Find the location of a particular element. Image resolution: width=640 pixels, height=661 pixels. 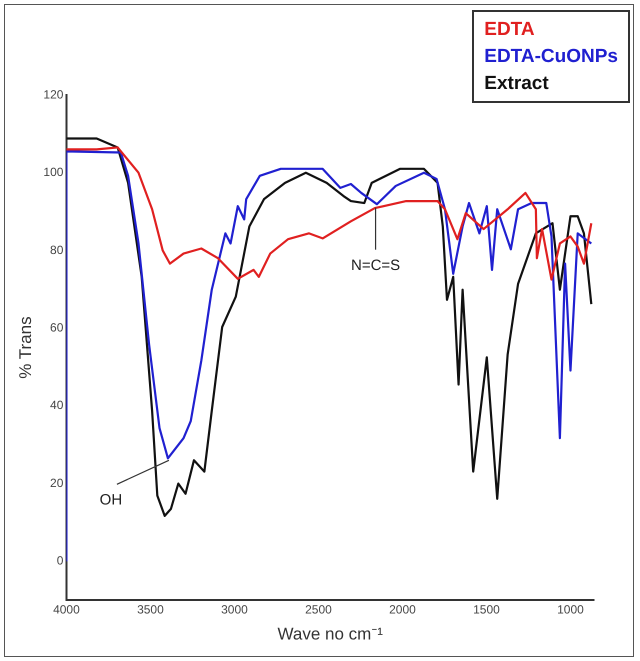

x-tick-label: 1500 is located at coordinates (486, 609).